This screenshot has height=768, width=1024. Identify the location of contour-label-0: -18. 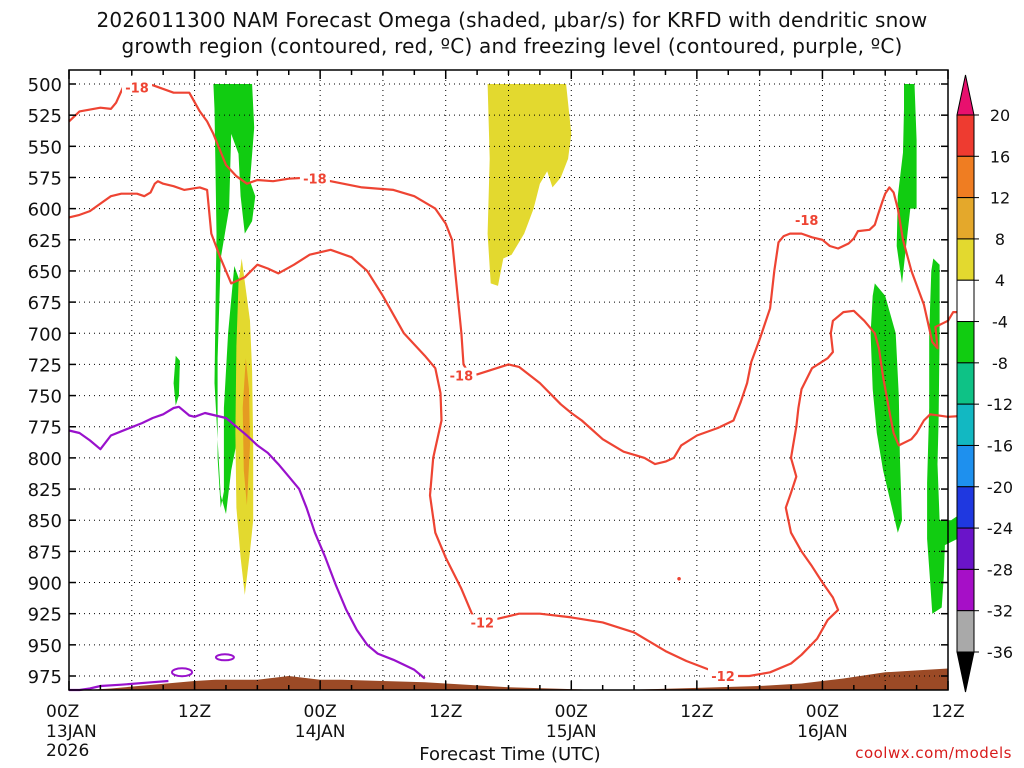
(137, 89).